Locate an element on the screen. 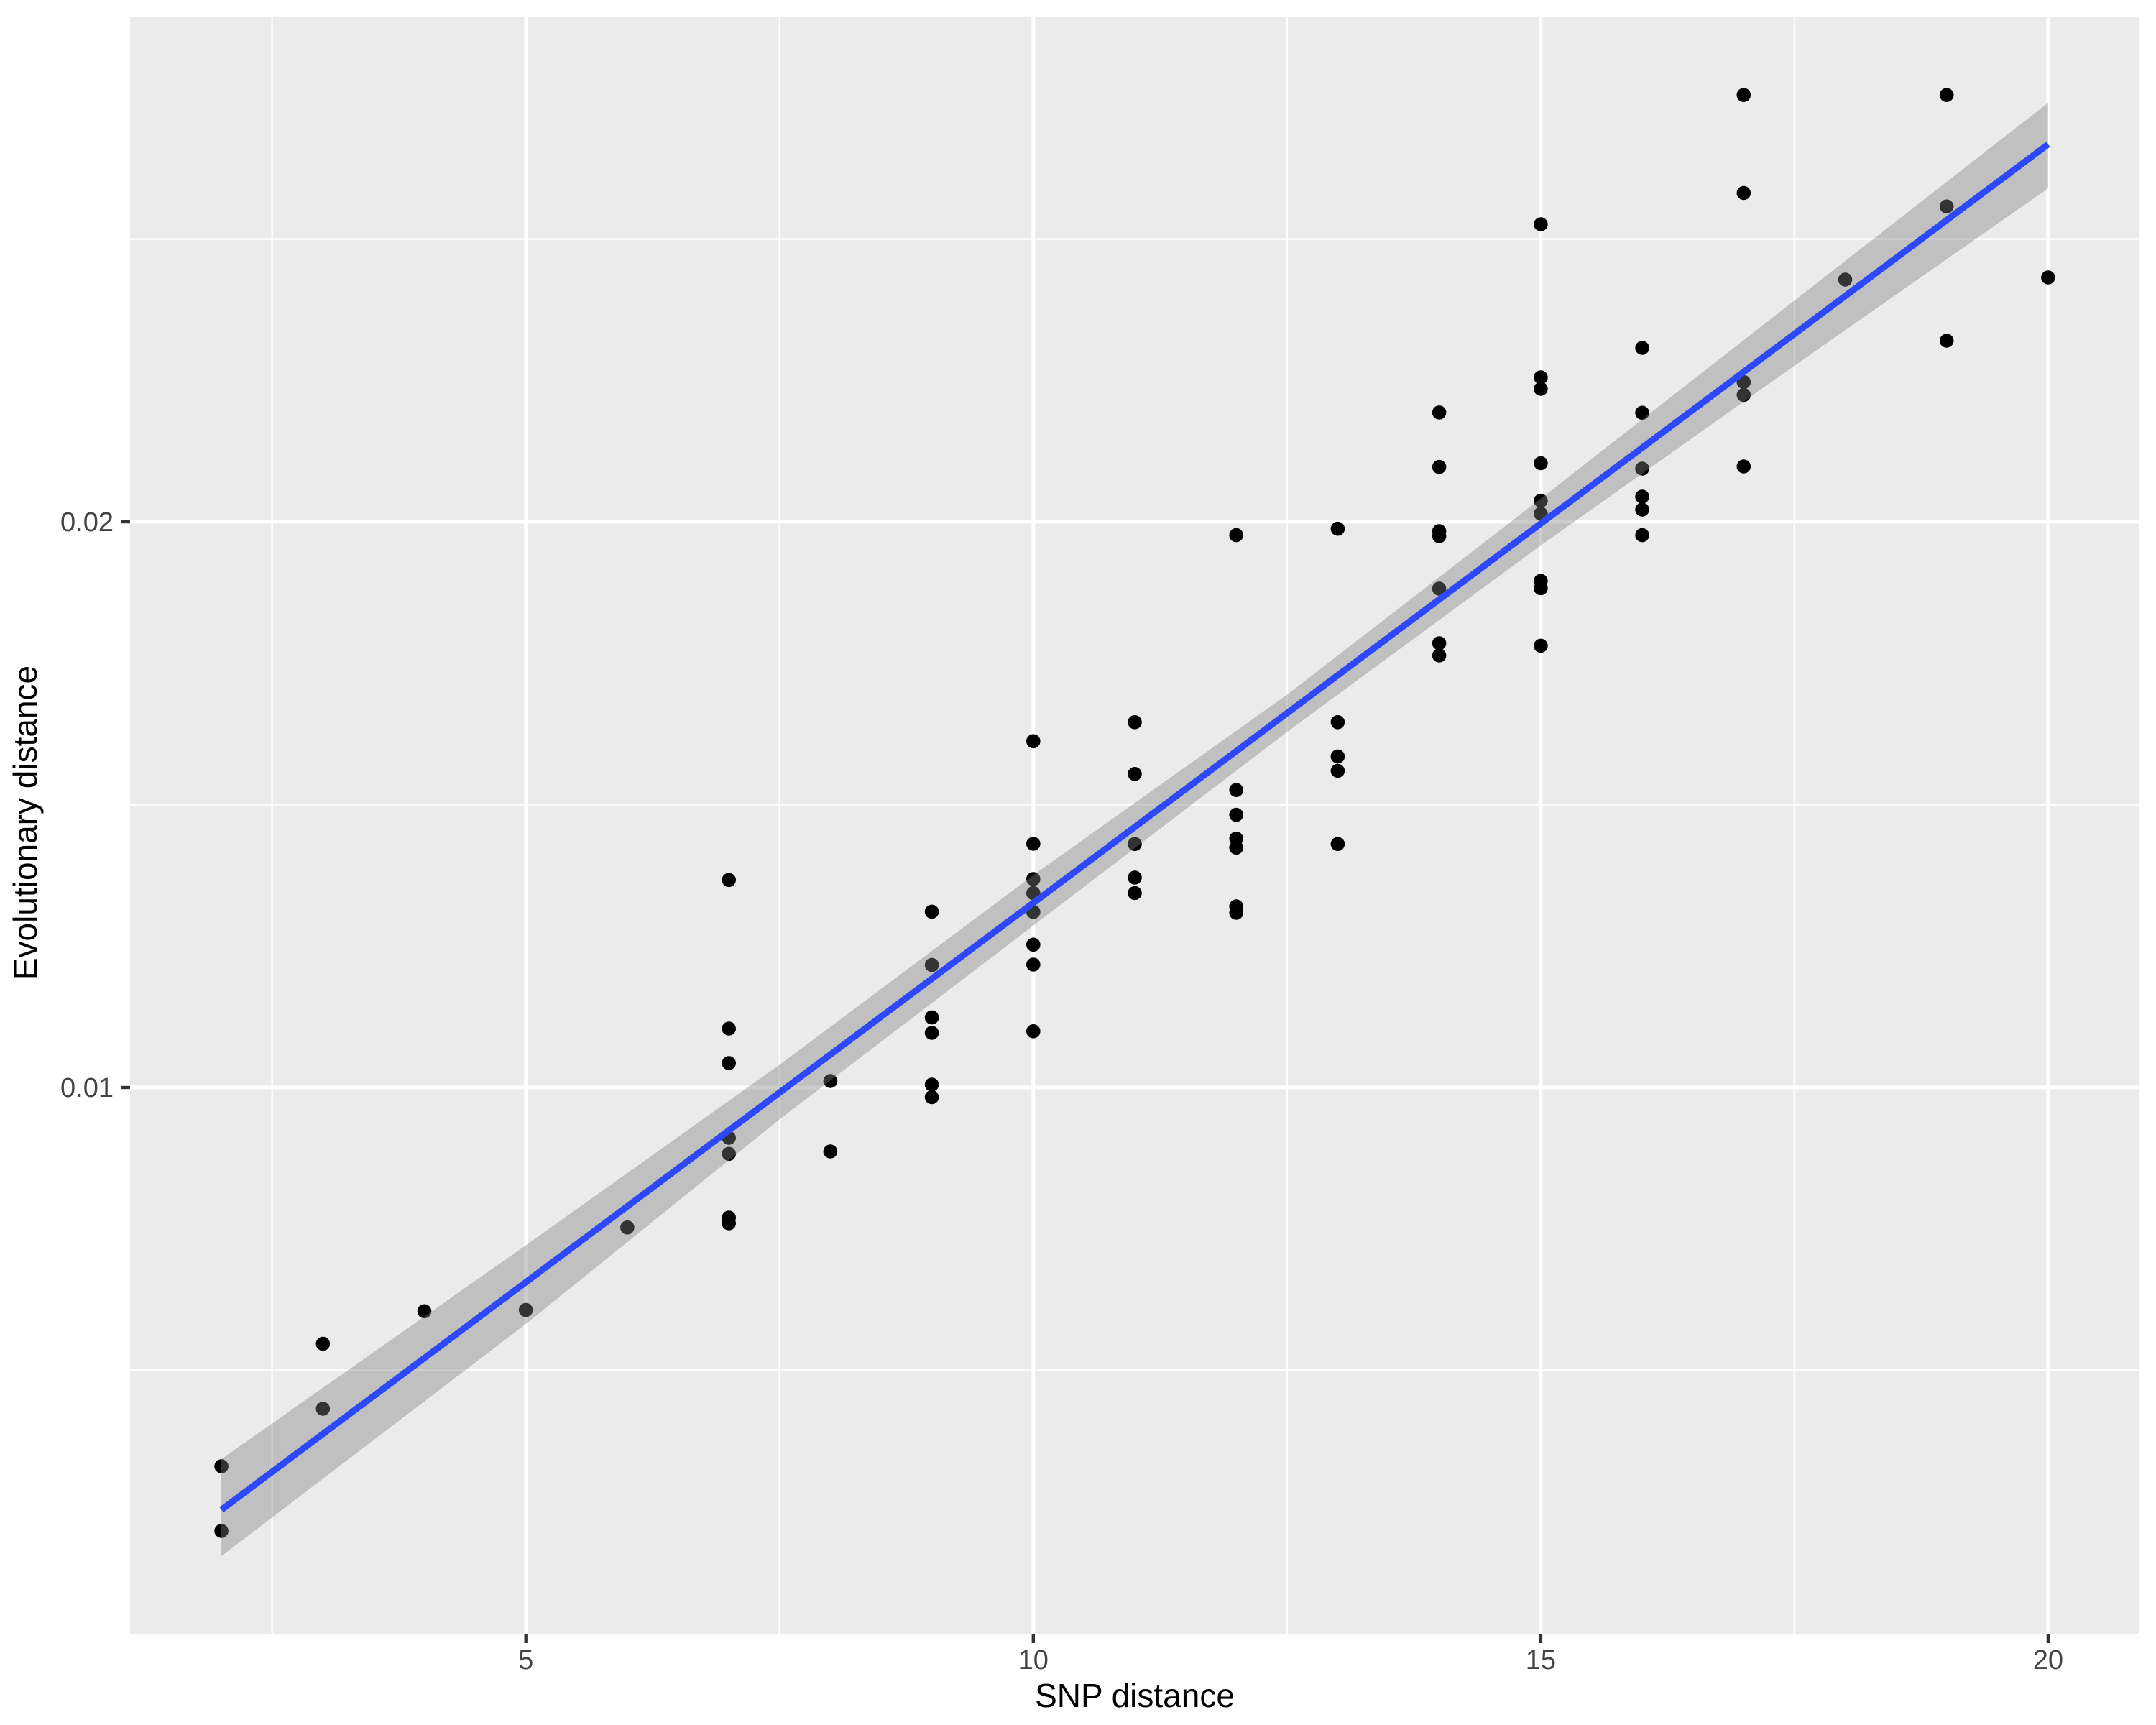 The image size is (2156, 1725). svg-text: 0.01 is located at coordinates (87, 1088).